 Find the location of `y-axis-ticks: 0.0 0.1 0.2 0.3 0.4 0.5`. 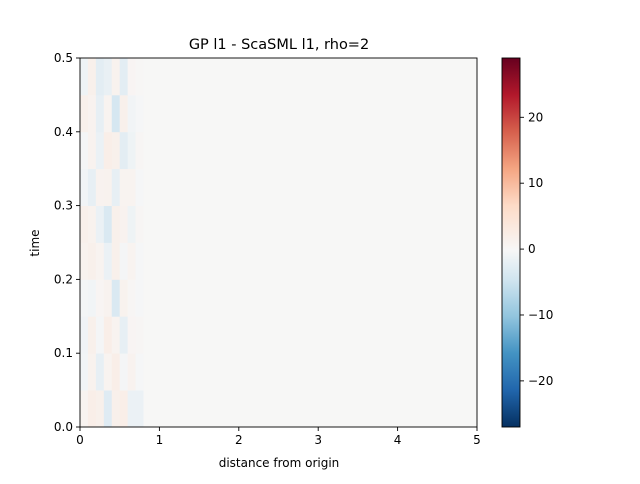

y-axis-ticks: 0.0 0.1 0.2 0.3 0.4 0.5 is located at coordinates (67, 242).